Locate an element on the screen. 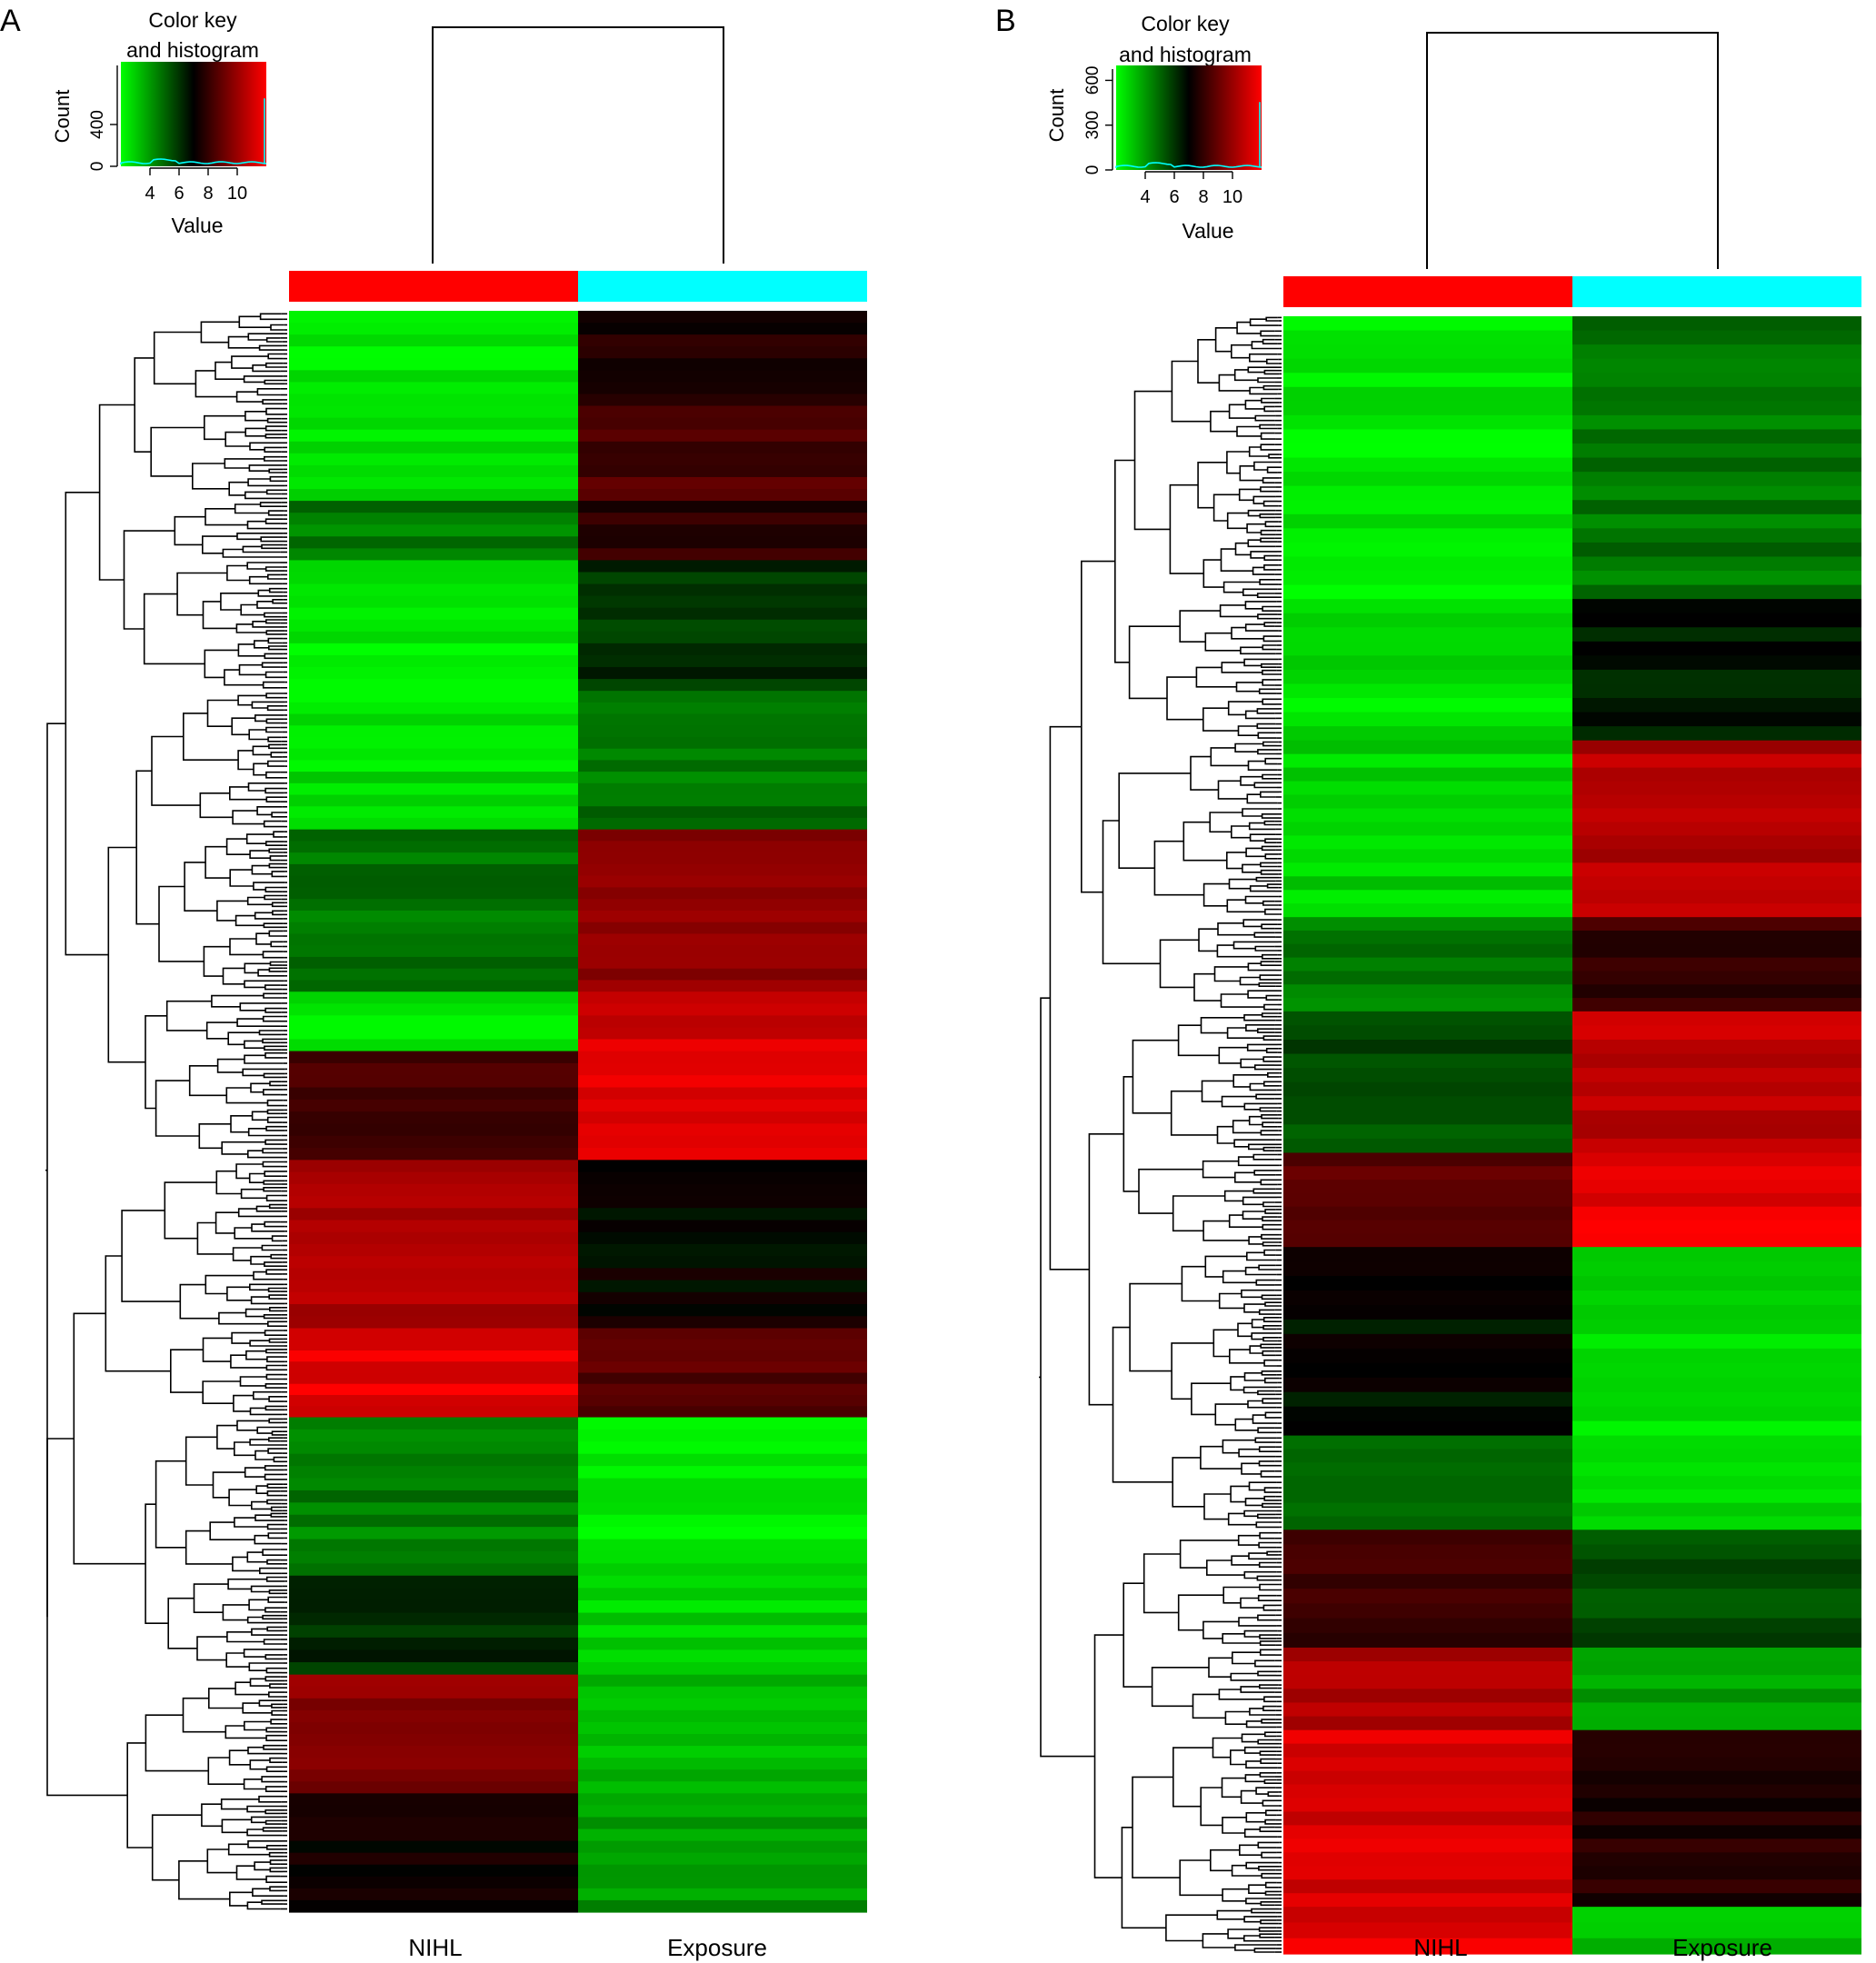 This screenshot has width=1876, height=1963. panel-b-key-xtick-label: 8 is located at coordinates (1203, 197).